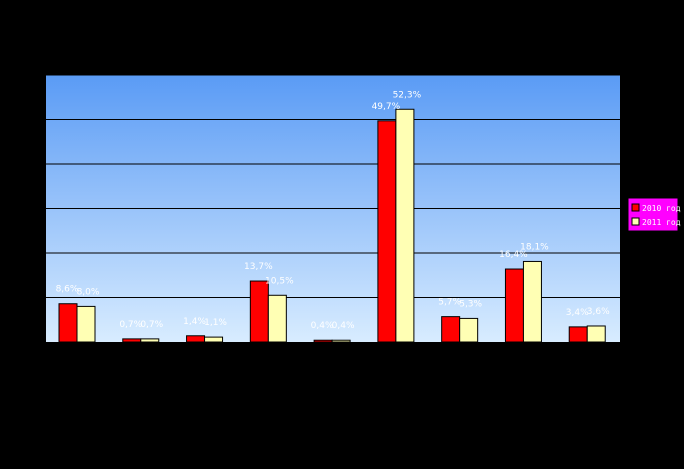 The image size is (684, 469). What do you see at coordinates (88, 292) in the screenshot?
I see `data-label-series-2-1: 8,0%` at bounding box center [88, 292].